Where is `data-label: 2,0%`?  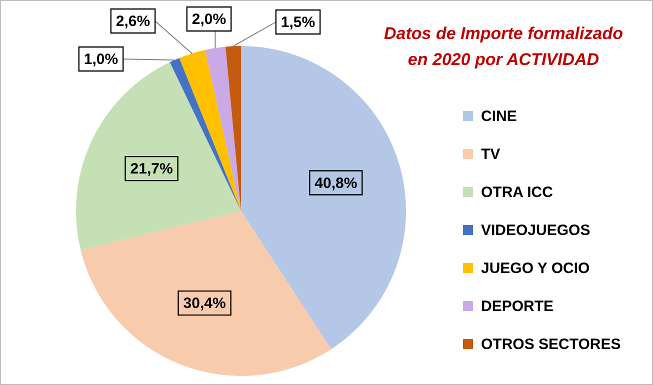 data-label: 2,0% is located at coordinates (209, 19).